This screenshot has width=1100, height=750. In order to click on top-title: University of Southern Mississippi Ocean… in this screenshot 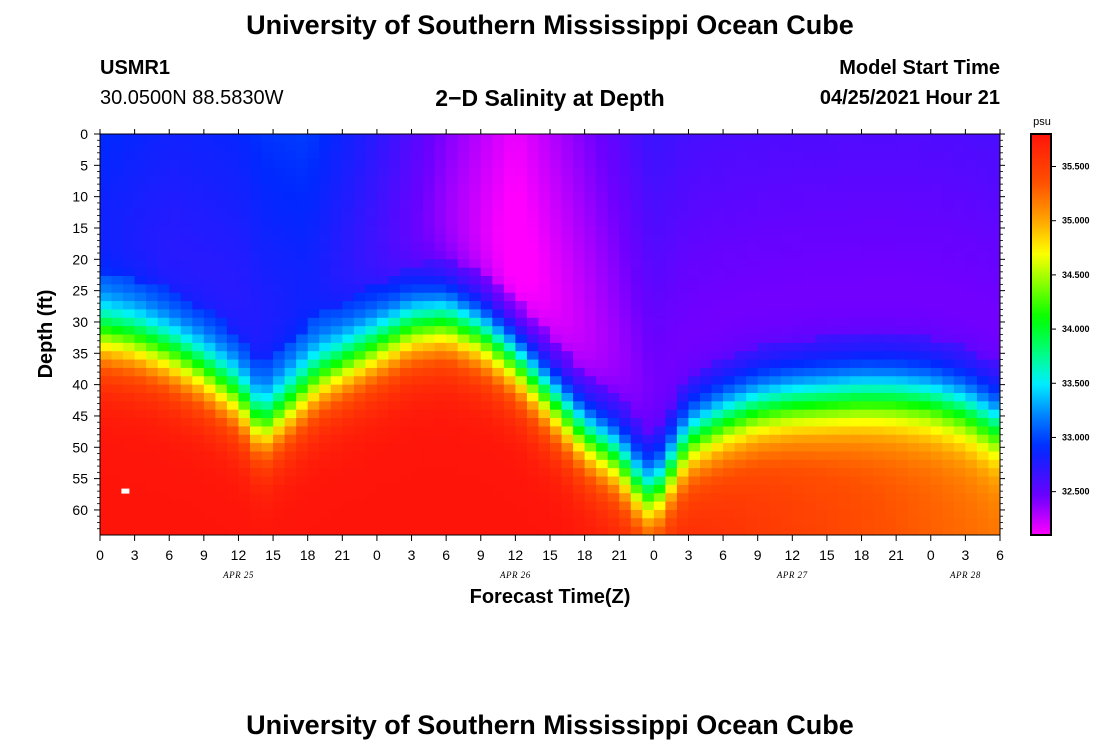, I will do `click(550, 25)`.